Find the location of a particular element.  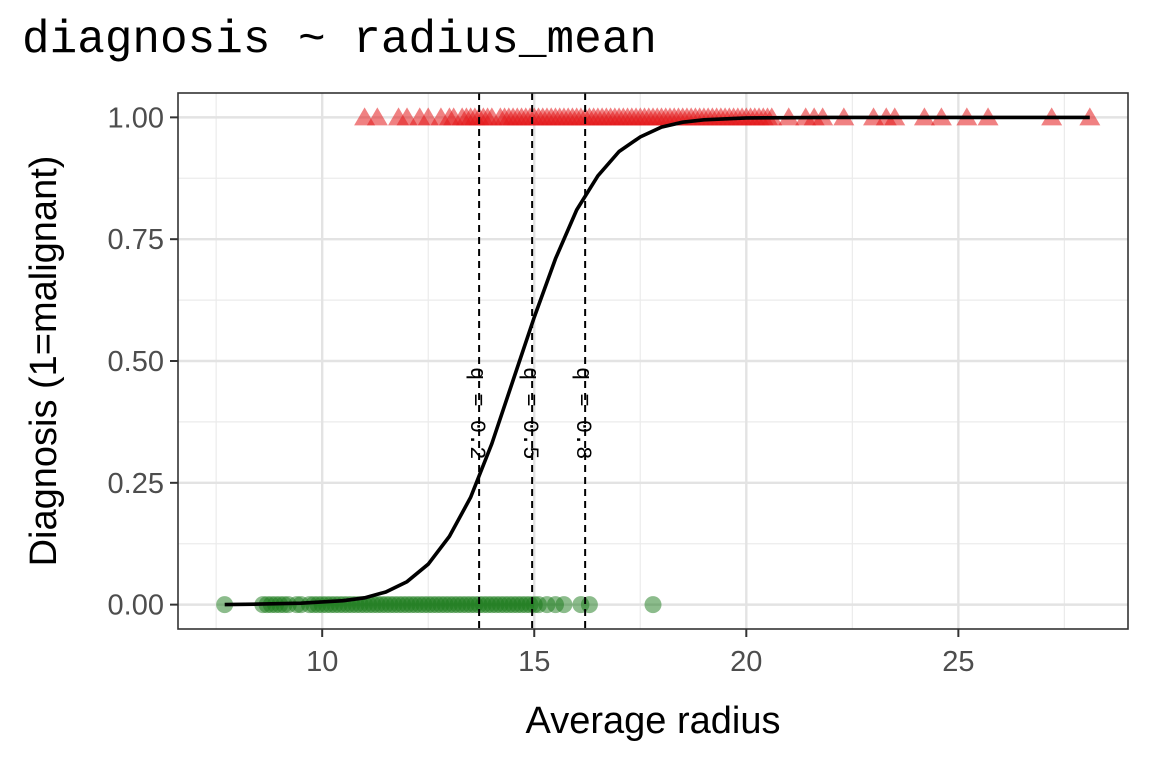

quantile-label: q = 0.2 is located at coordinates (476, 413).